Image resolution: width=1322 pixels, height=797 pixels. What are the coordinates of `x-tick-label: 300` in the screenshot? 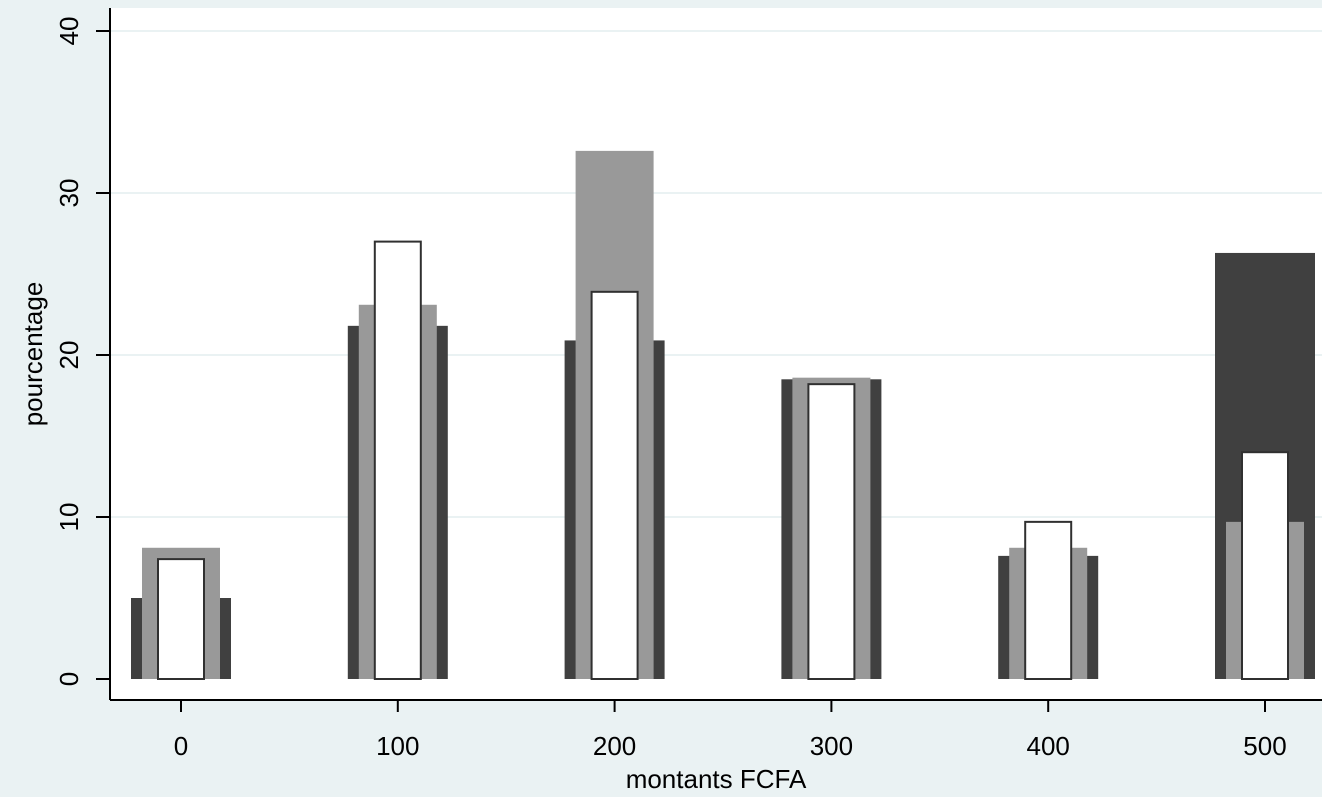 It's located at (831, 746).